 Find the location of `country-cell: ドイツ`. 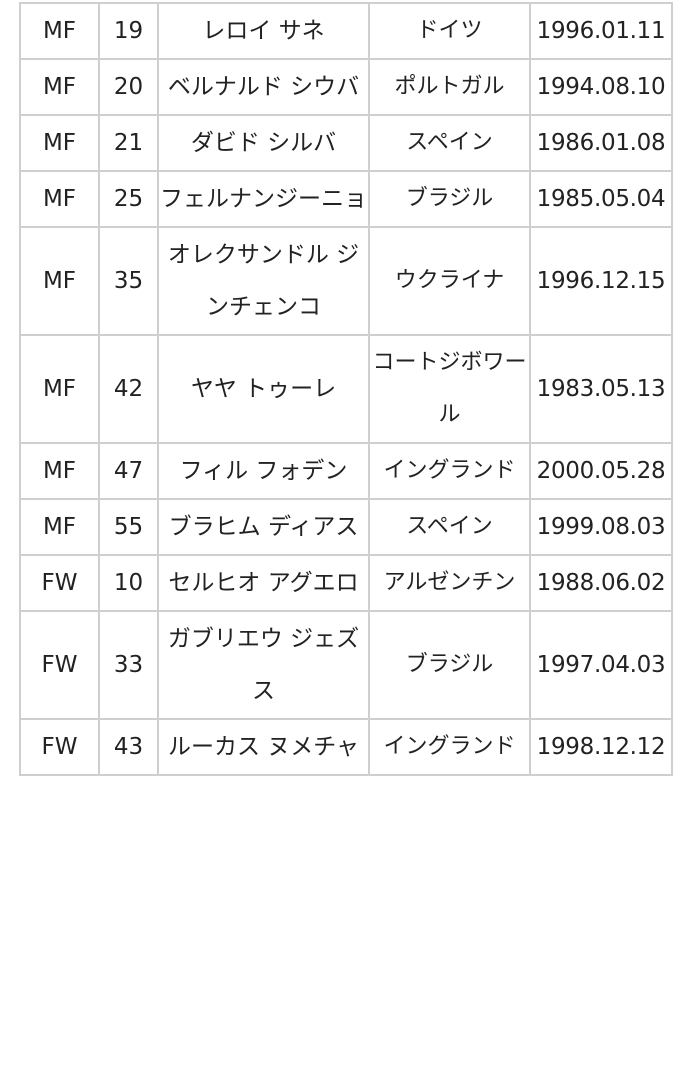

country-cell: ドイツ is located at coordinates (449, 31).